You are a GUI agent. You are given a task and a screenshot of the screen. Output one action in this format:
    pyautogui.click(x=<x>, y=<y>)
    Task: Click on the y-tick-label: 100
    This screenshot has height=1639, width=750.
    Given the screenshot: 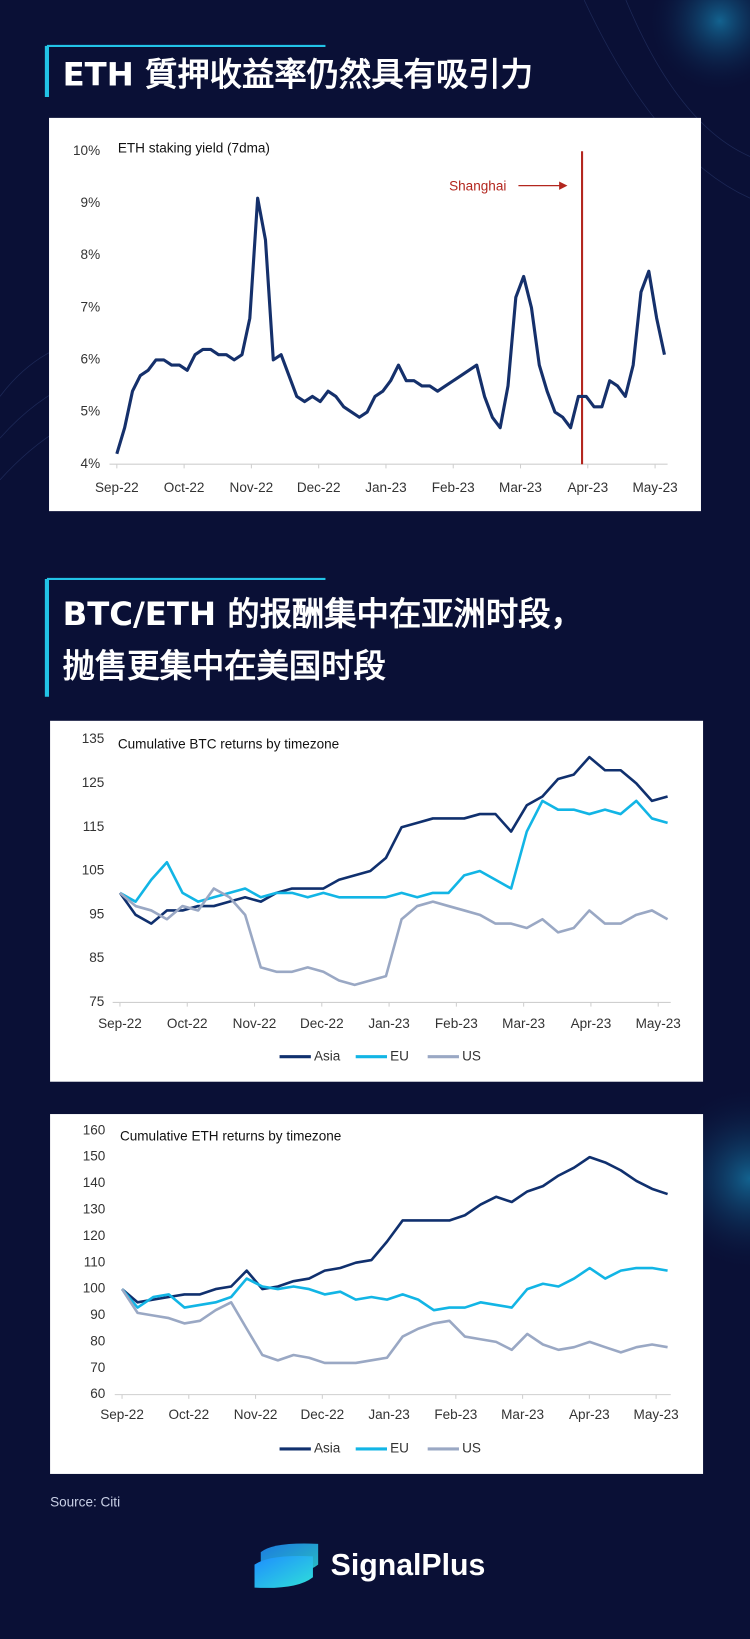 What is the action you would take?
    pyautogui.click(x=94, y=1288)
    